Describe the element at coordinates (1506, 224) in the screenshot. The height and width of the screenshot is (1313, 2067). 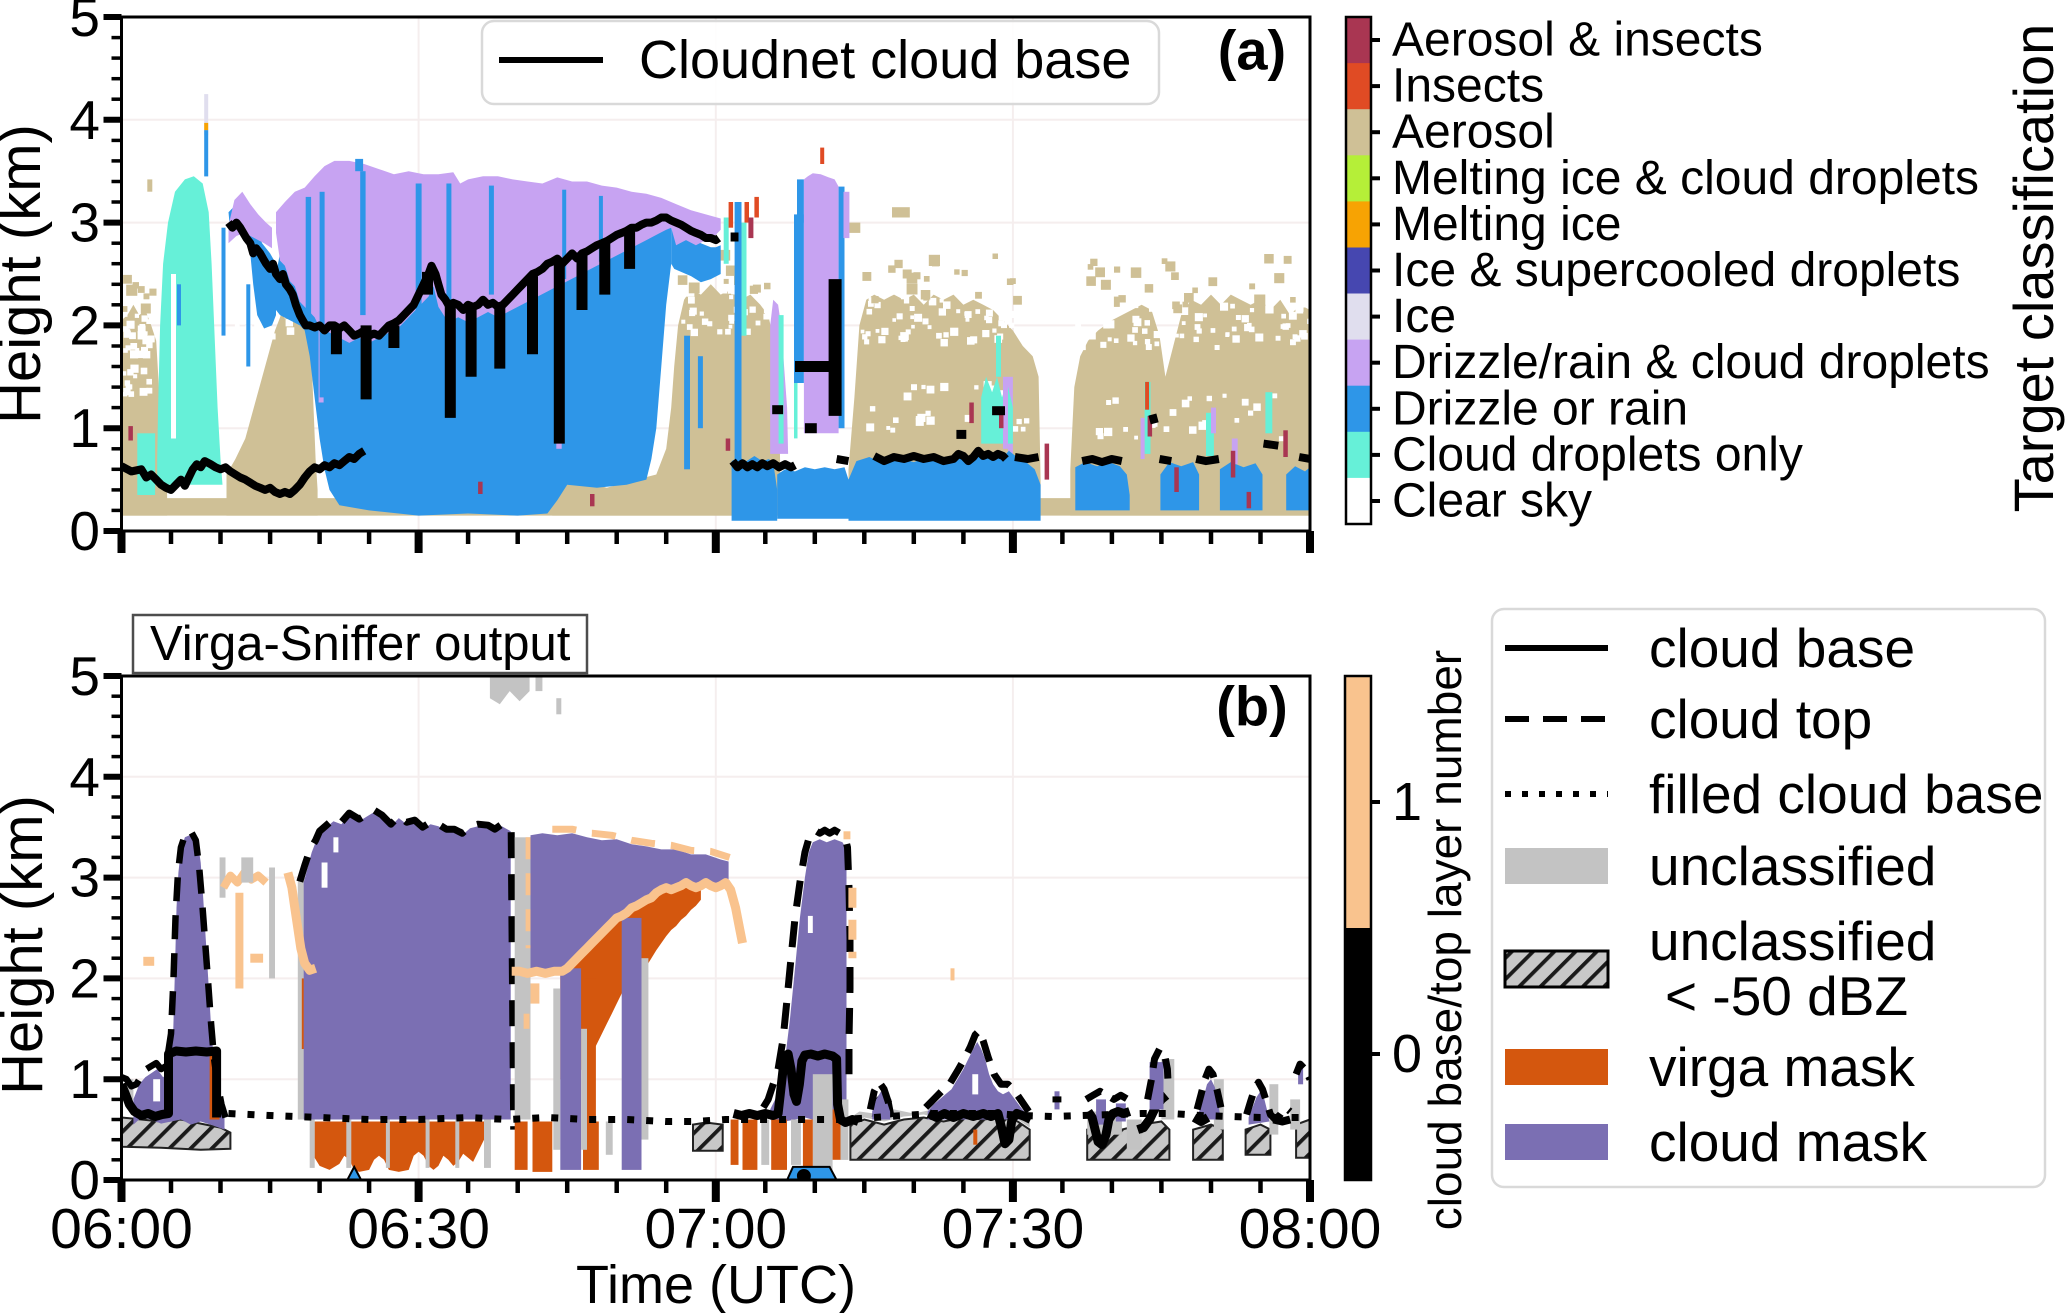
I see `svg-text: Melting ice` at that location.